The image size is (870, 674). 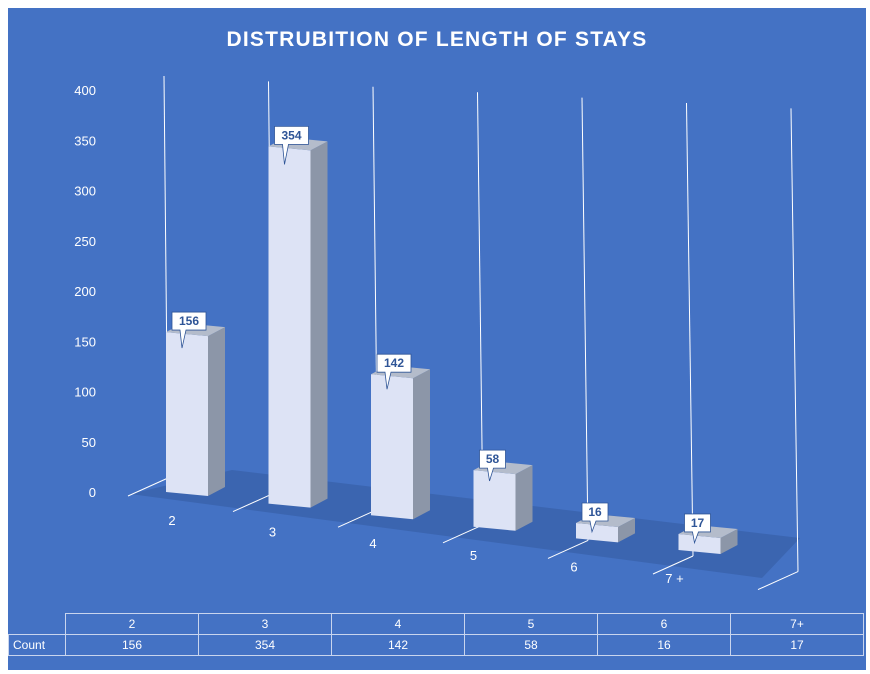 I want to click on data-table-cell: 16, so click(x=664, y=645).